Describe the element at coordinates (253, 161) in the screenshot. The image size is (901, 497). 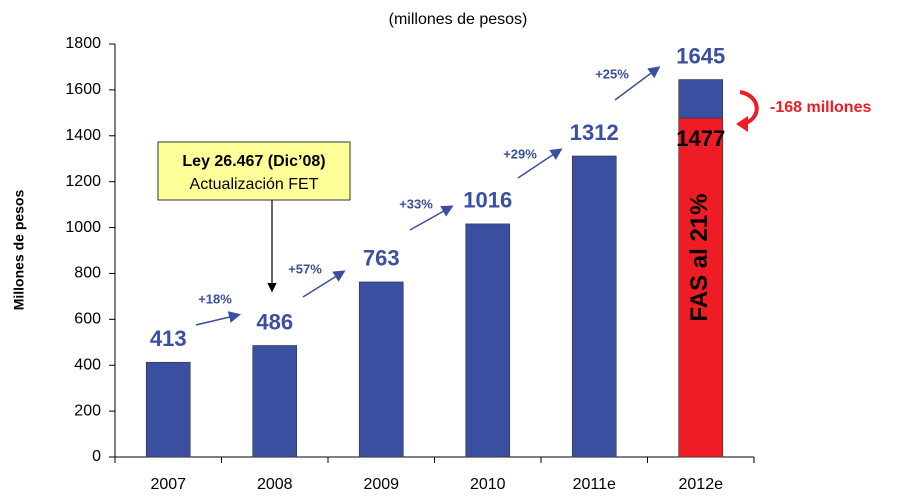
I see `annotation-title: Ley 26.467 (Dic’08)` at that location.